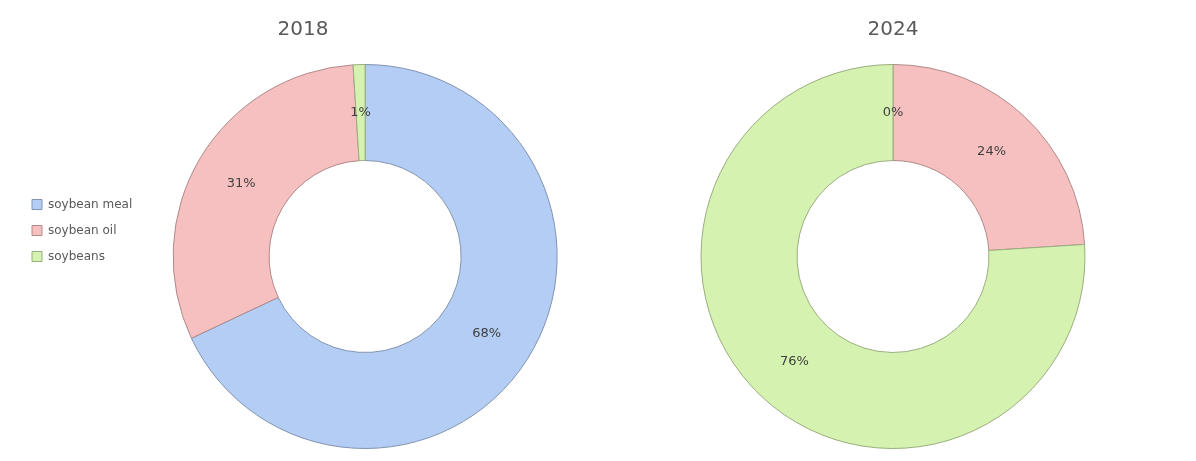 The image size is (1196, 461). What do you see at coordinates (82, 229) in the screenshot?
I see `legend-label: soybean oil` at bounding box center [82, 229].